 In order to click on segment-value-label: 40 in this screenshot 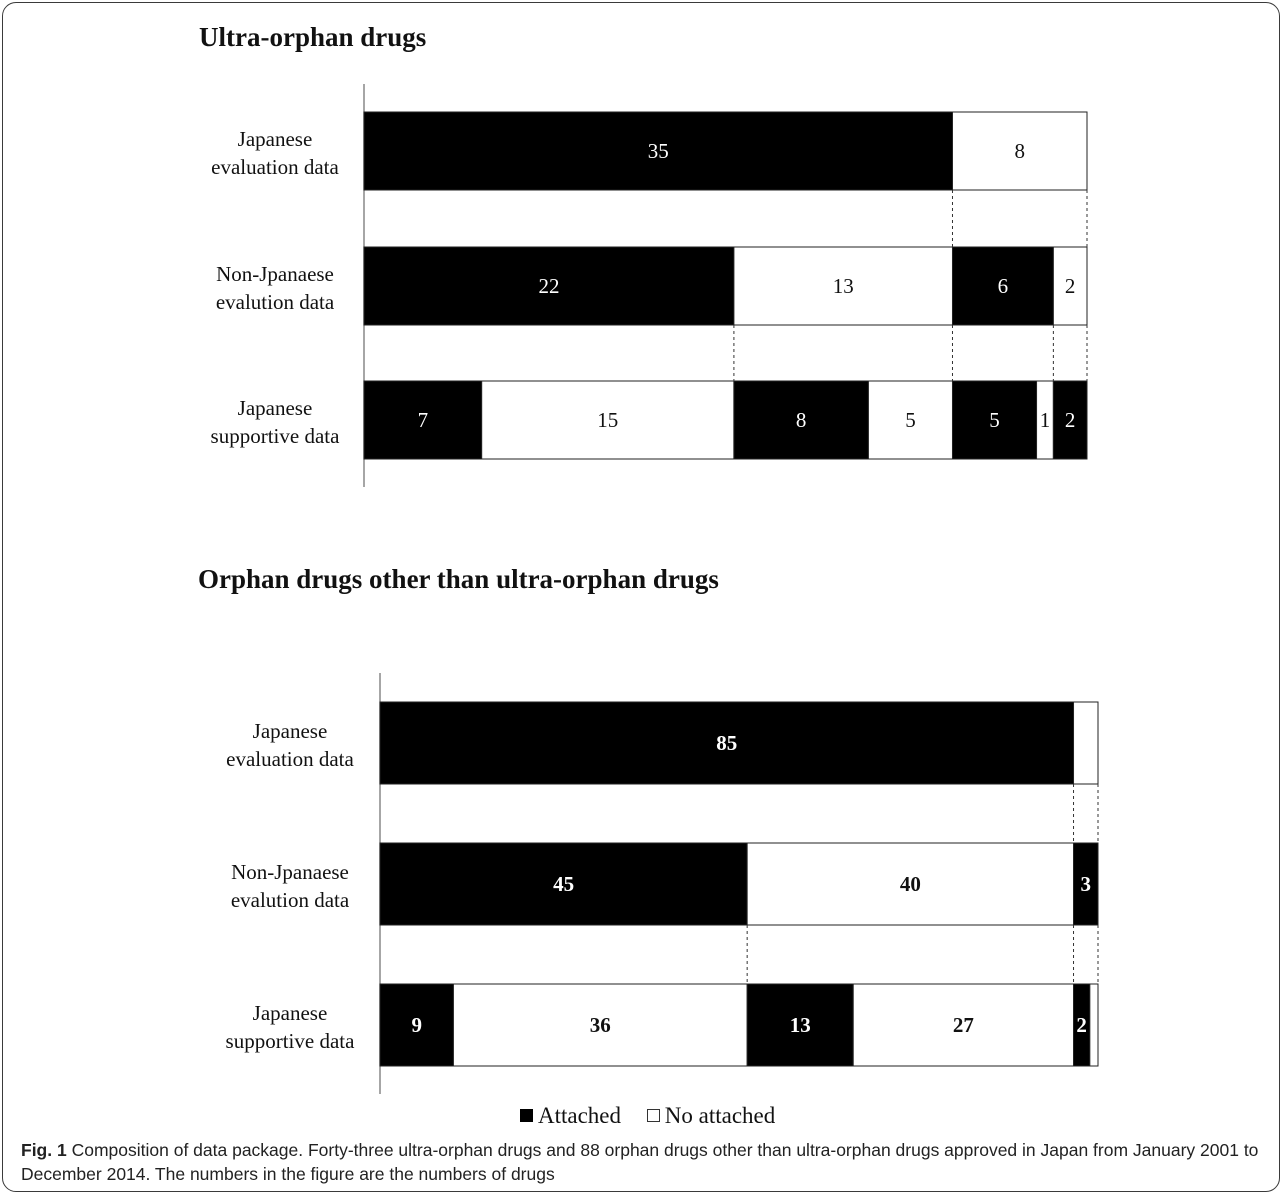, I will do `click(910, 884)`.